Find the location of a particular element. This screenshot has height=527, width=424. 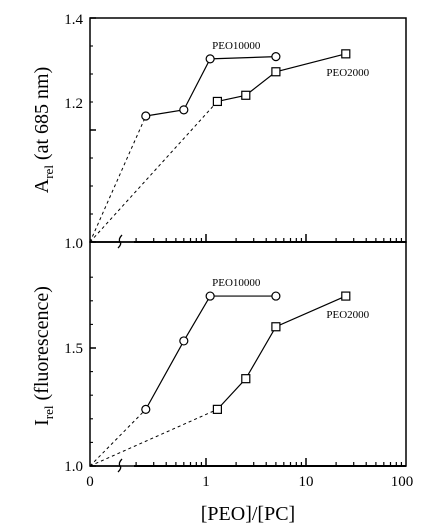

bottom-series-peo2000-origin-connector is located at coordinates (153, 437).